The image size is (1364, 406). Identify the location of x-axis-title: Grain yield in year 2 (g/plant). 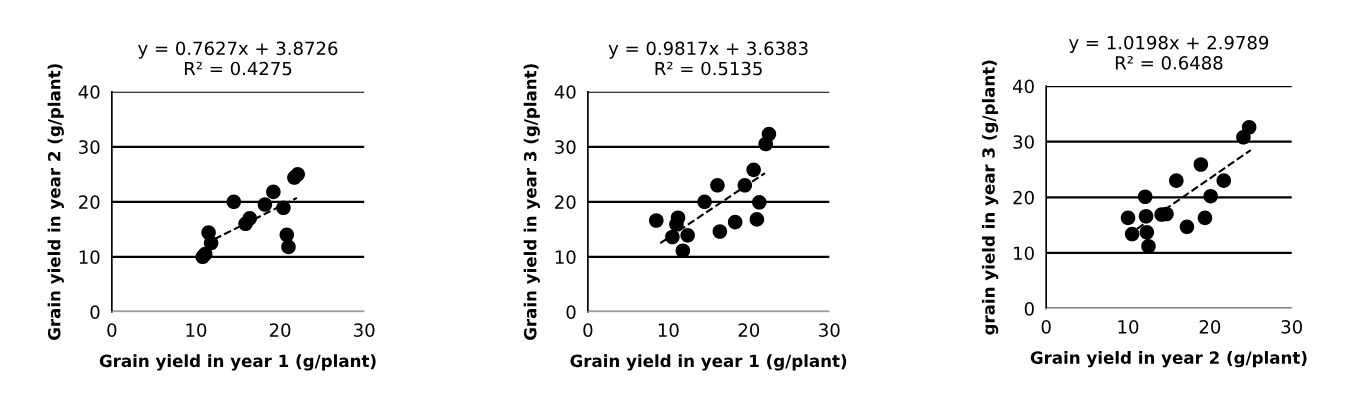
(1168, 359).